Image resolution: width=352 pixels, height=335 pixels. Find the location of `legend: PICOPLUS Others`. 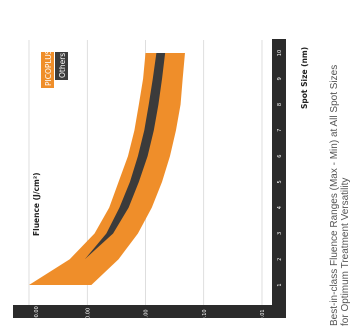

legend: PICOPLUS Others is located at coordinates (54, 68).